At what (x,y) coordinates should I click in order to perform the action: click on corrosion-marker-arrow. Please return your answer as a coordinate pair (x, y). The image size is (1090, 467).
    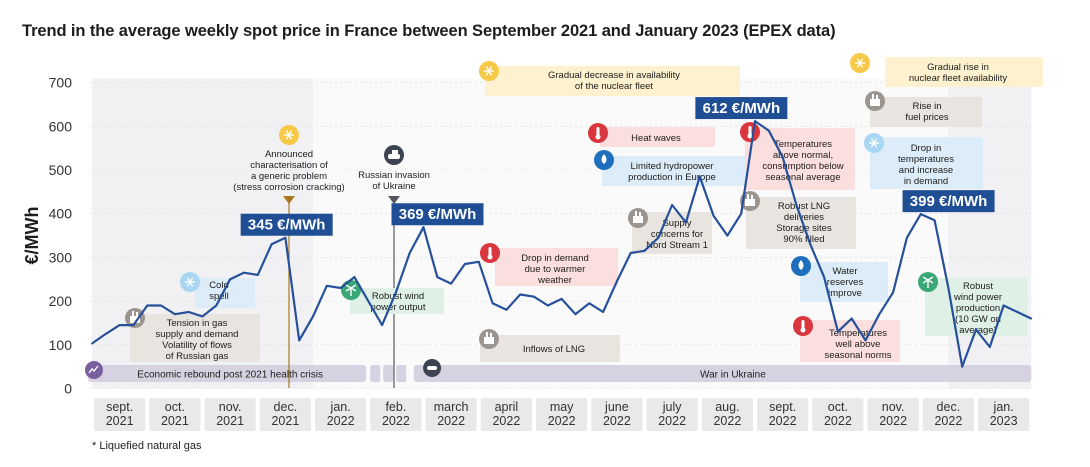
    Looking at the image, I should click on (289, 200).